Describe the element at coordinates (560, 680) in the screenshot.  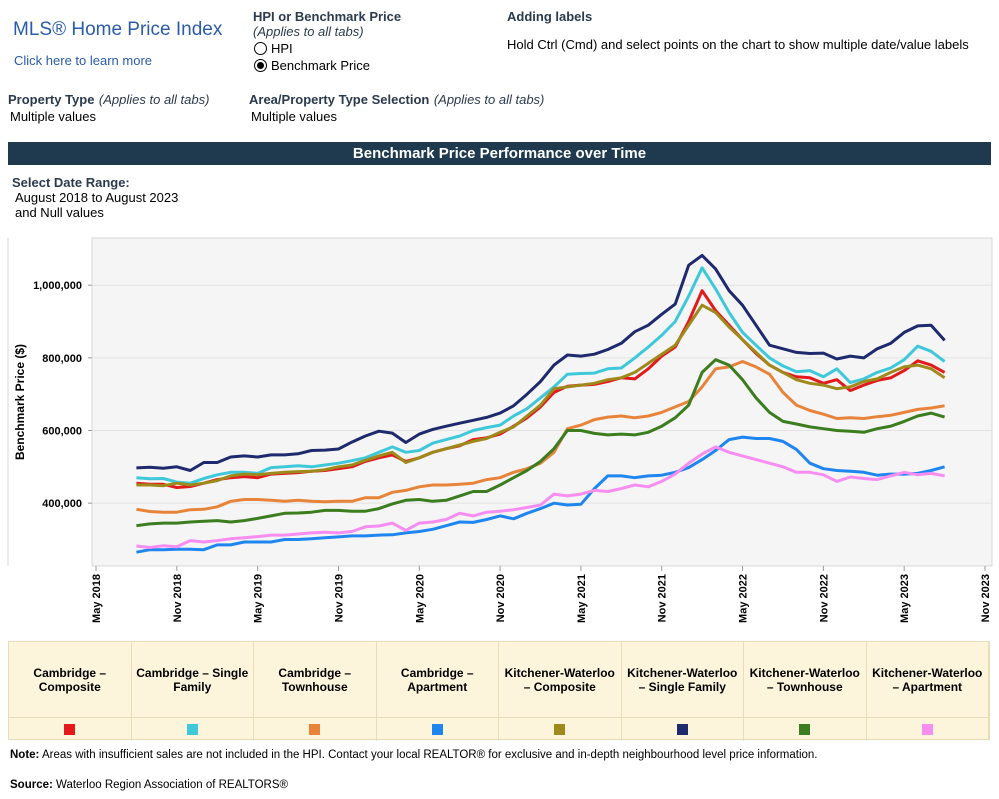
I see `legend-label: Kitchener-Waterloo – Composite` at that location.